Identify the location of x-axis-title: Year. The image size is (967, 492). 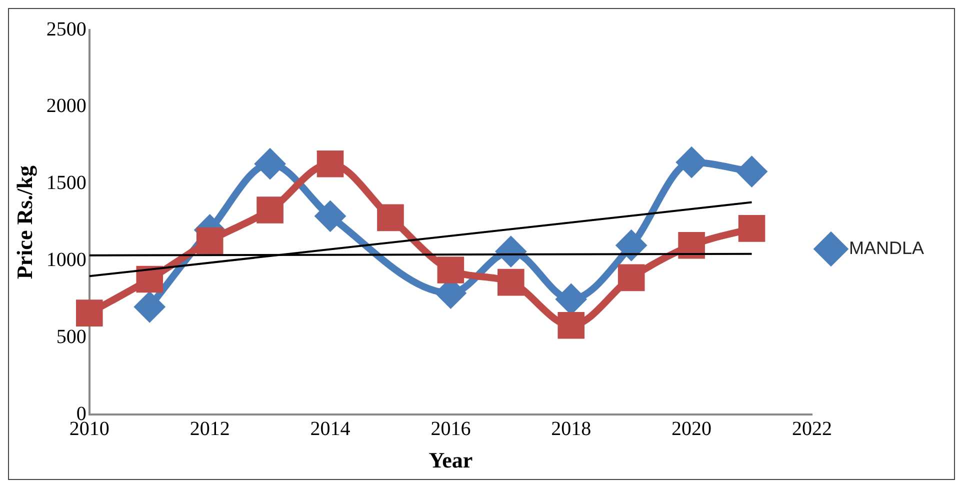
(450, 459).